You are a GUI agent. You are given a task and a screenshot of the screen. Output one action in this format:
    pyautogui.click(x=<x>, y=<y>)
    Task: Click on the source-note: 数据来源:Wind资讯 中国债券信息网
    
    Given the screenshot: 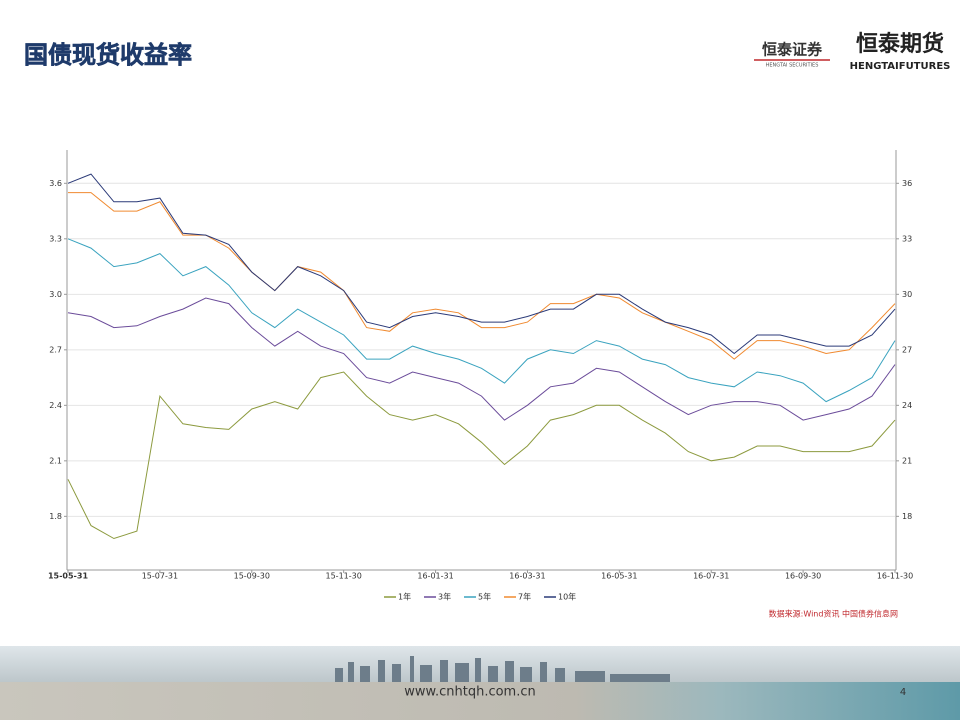 What is the action you would take?
    pyautogui.click(x=833, y=614)
    